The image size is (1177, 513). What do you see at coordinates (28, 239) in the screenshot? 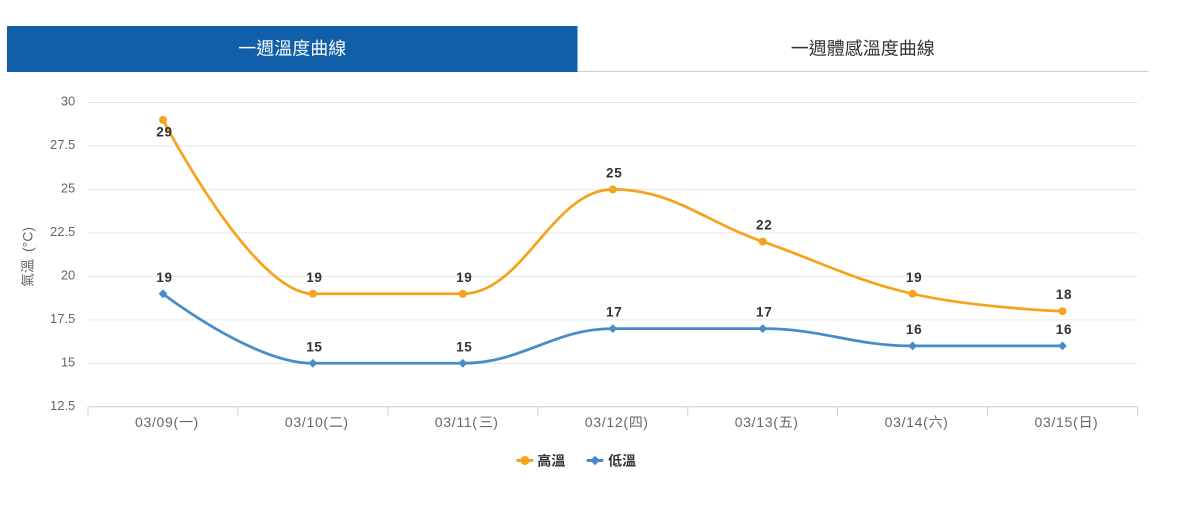
I see `svg-text: (°C)` at bounding box center [28, 239].